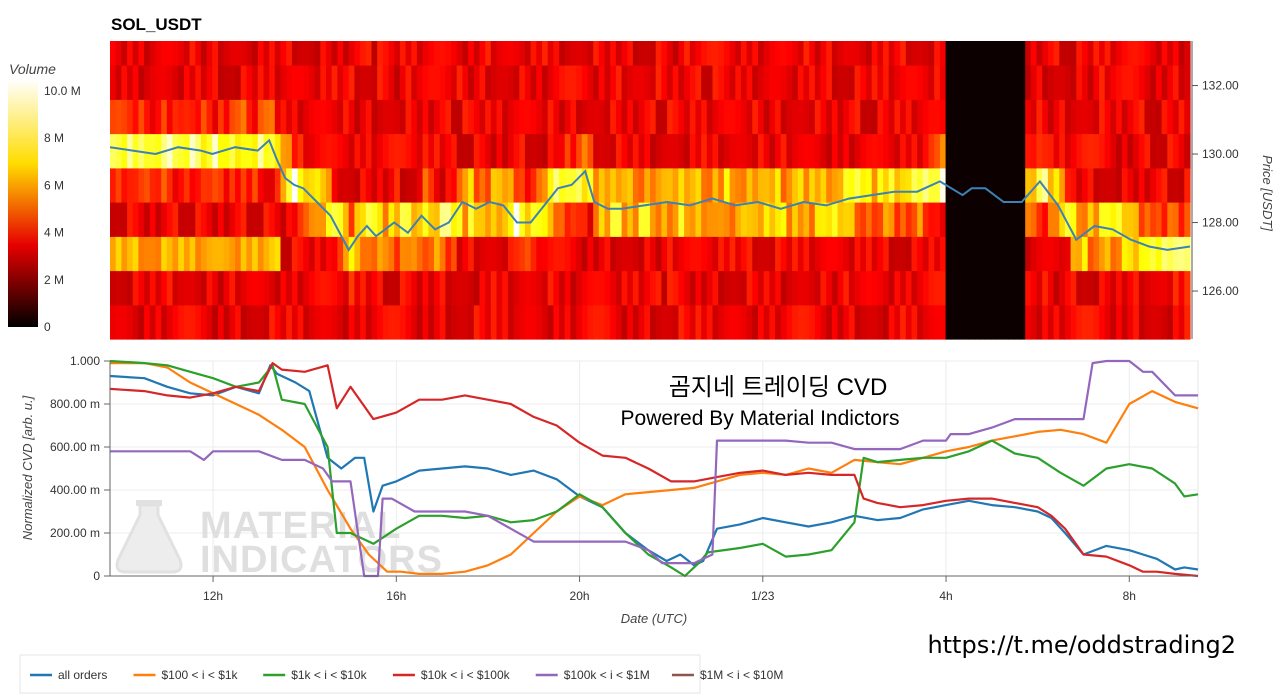  Describe the element at coordinates (1081, 645) in the screenshot. I see `footer-url: https://t.me/oddstrading2` at that location.